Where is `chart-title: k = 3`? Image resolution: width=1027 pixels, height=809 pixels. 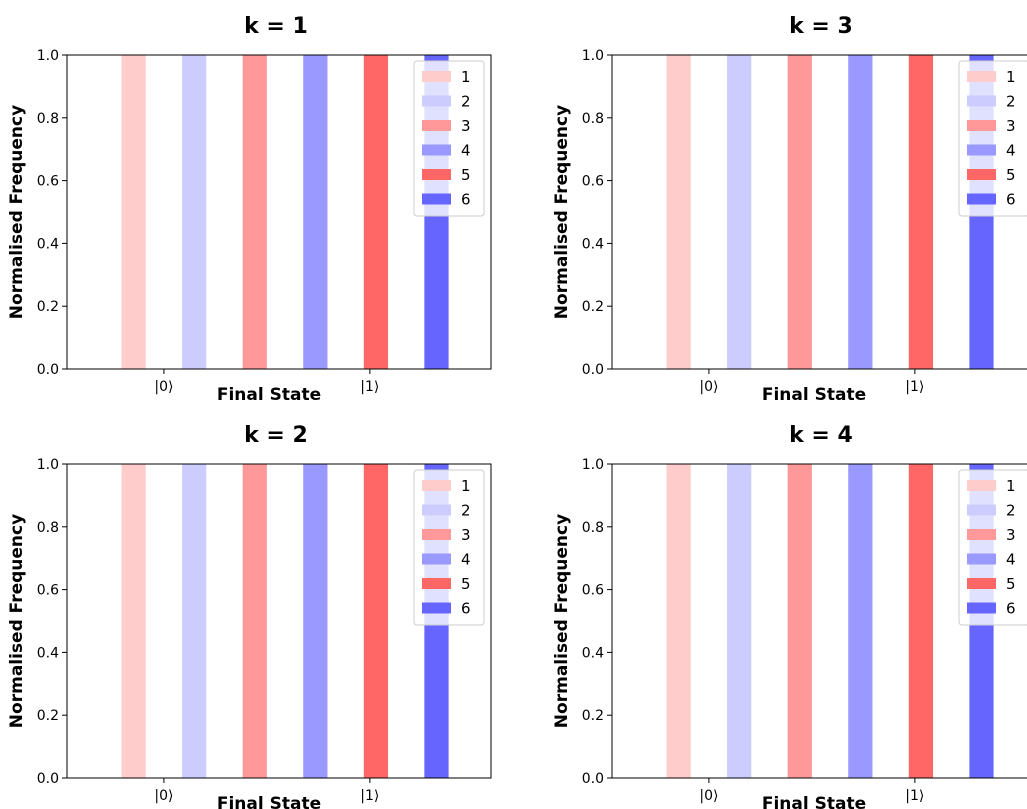 chart-title: k = 3 is located at coordinates (821, 26).